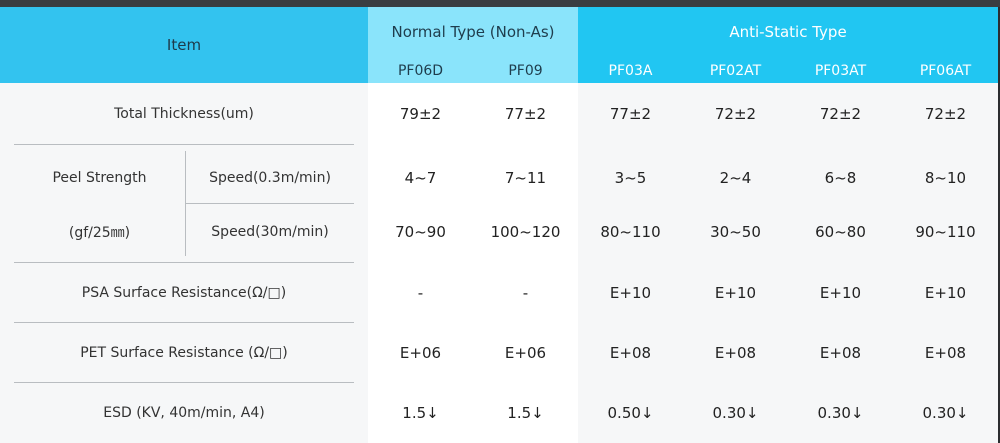 This screenshot has width=1000, height=443. What do you see at coordinates (500, 3) in the screenshot?
I see `top-bar` at bounding box center [500, 3].